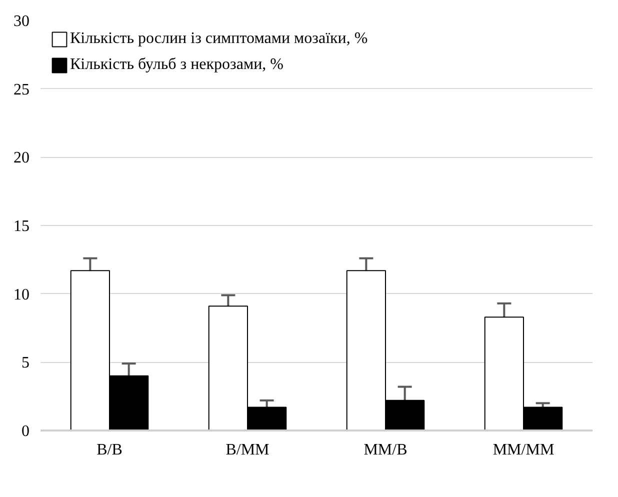 Image resolution: width=618 pixels, height=497 pixels. Describe the element at coordinates (219, 39) in the screenshot. I see `legend-label: Кількість рослин із симптомами мозаїки, %` at that location.